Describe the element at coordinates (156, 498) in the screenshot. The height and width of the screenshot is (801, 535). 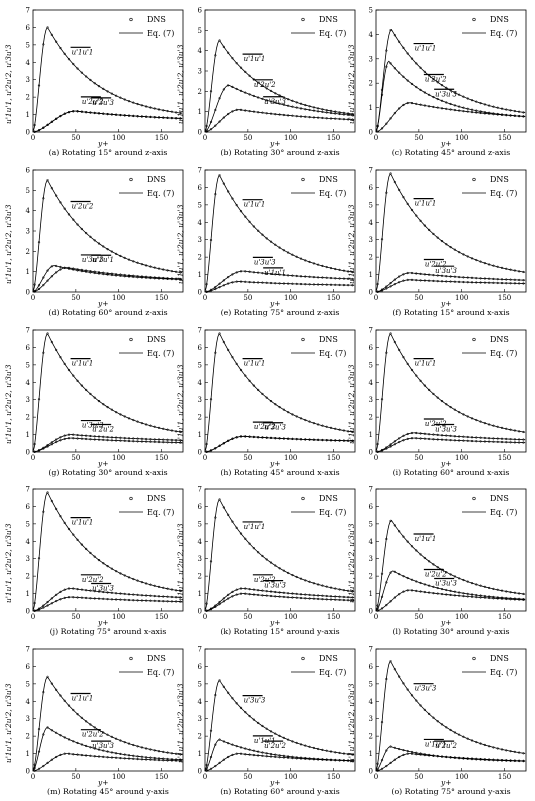
I see `legend-dns-label: DNS` at that location.